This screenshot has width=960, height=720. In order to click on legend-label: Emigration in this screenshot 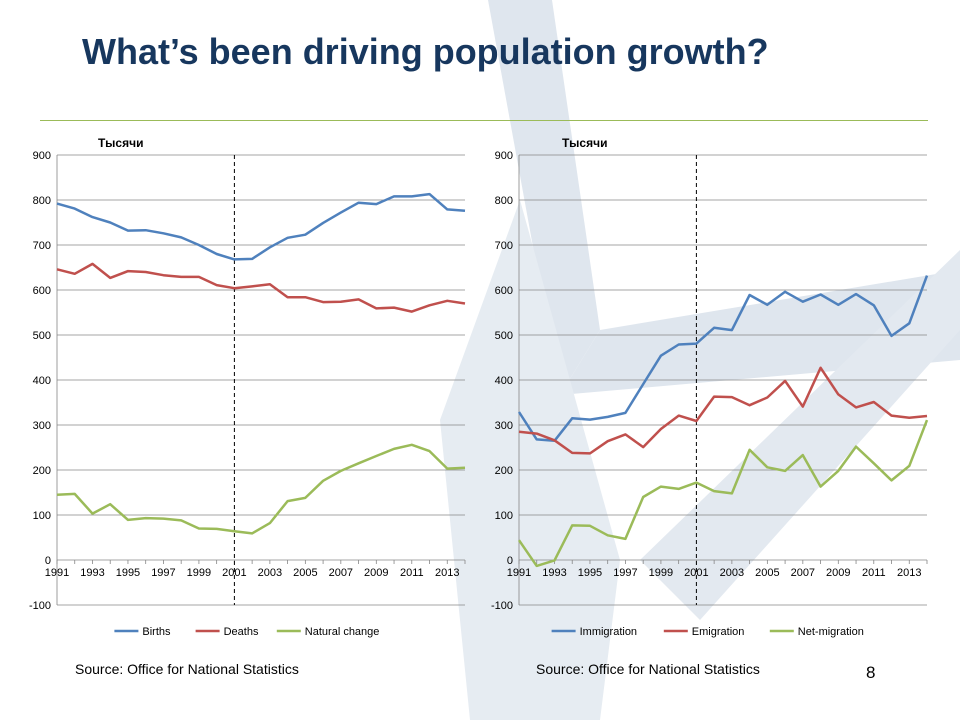, I will do `click(718, 632)`.